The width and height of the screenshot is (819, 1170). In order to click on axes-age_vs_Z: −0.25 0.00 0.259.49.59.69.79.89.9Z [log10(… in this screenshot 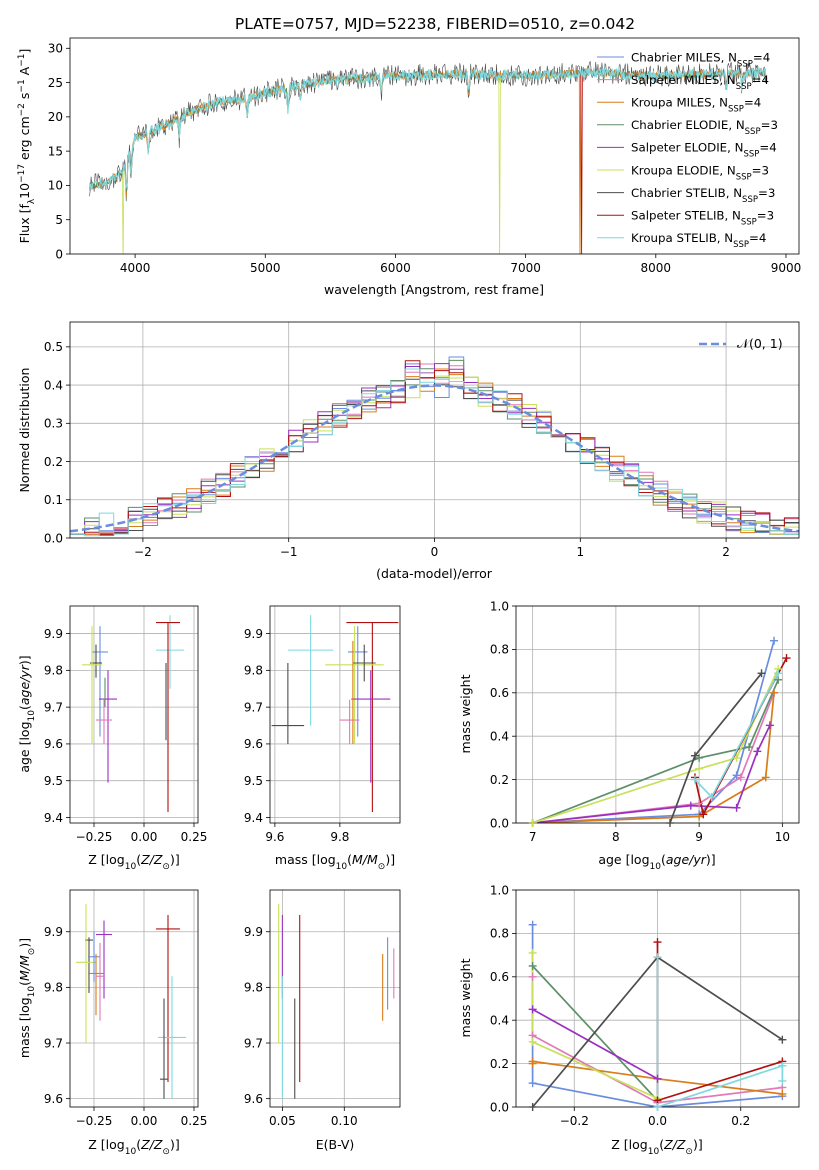, I will do `click(112, 738)`.